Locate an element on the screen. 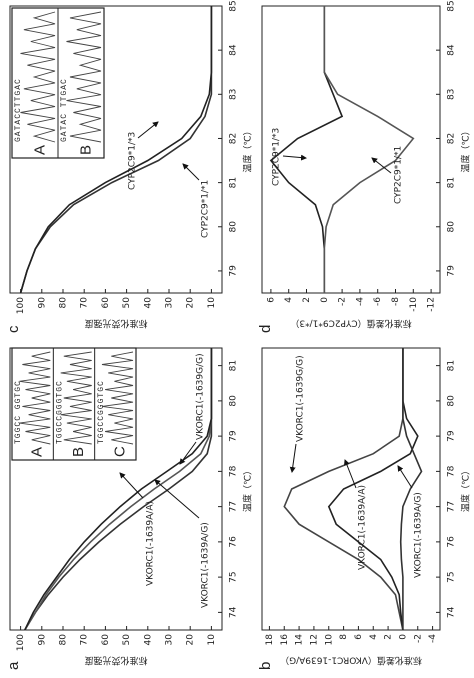  y-tick-label: 12 is located at coordinates (314, 639).